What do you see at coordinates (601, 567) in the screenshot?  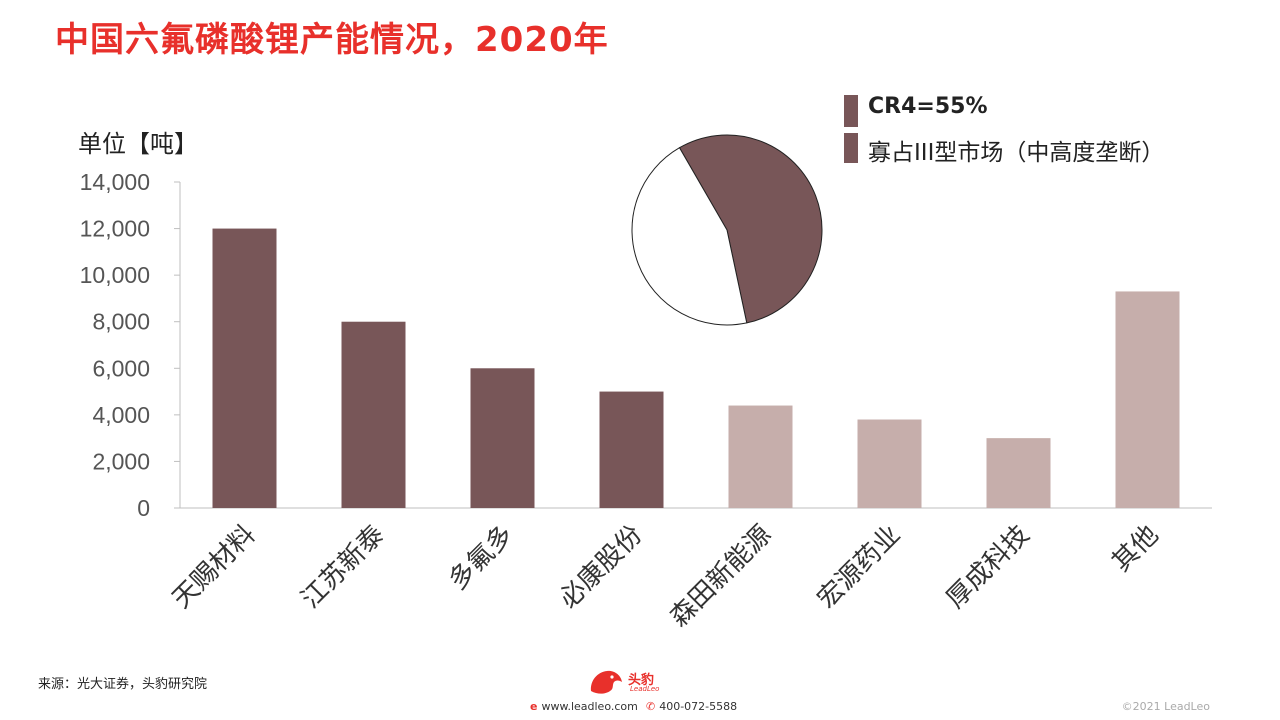 I see `category-label: 必康股份` at bounding box center [601, 567].